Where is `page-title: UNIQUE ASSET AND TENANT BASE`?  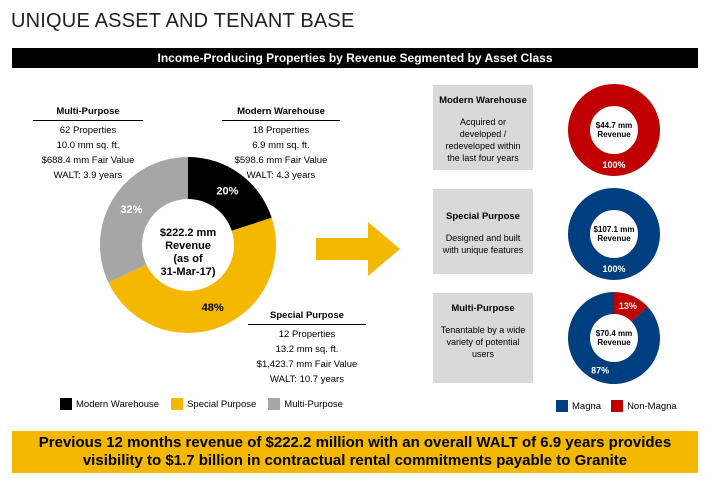
page-title: UNIQUE ASSET AND TENANT BASE is located at coordinates (183, 21).